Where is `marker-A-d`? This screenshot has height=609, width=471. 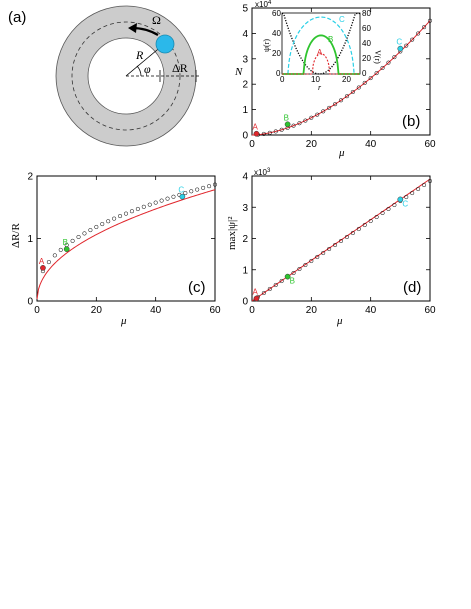 marker-A-d is located at coordinates (256, 298).